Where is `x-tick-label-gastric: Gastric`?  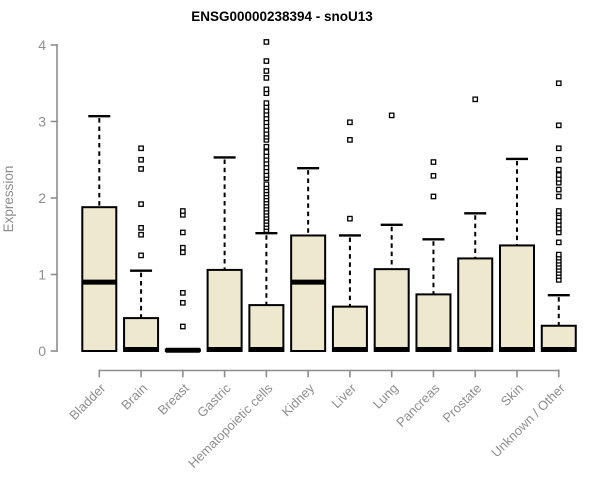
x-tick-label-gastric: Gastric is located at coordinates (214, 400).